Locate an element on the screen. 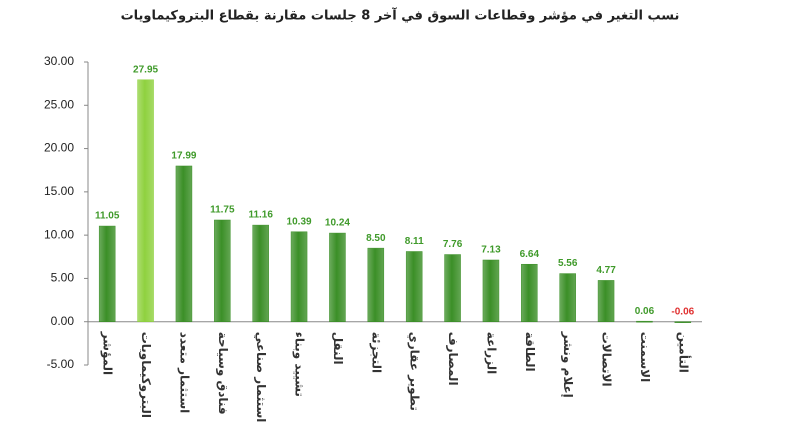 Image resolution: width=792 pixels, height=446 pixels. x-tick-label: استثمار متعدد is located at coordinates (184, 373).